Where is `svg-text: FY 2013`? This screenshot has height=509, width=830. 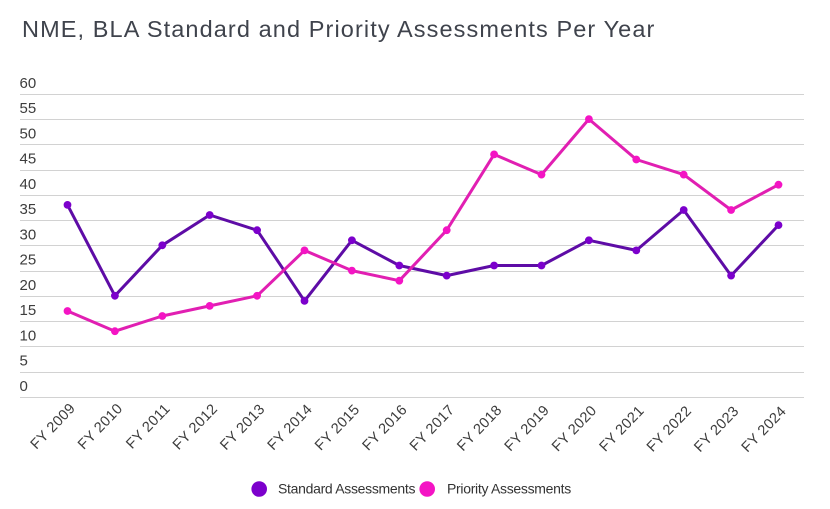
svg-text: FY 2013 is located at coordinates (242, 427).